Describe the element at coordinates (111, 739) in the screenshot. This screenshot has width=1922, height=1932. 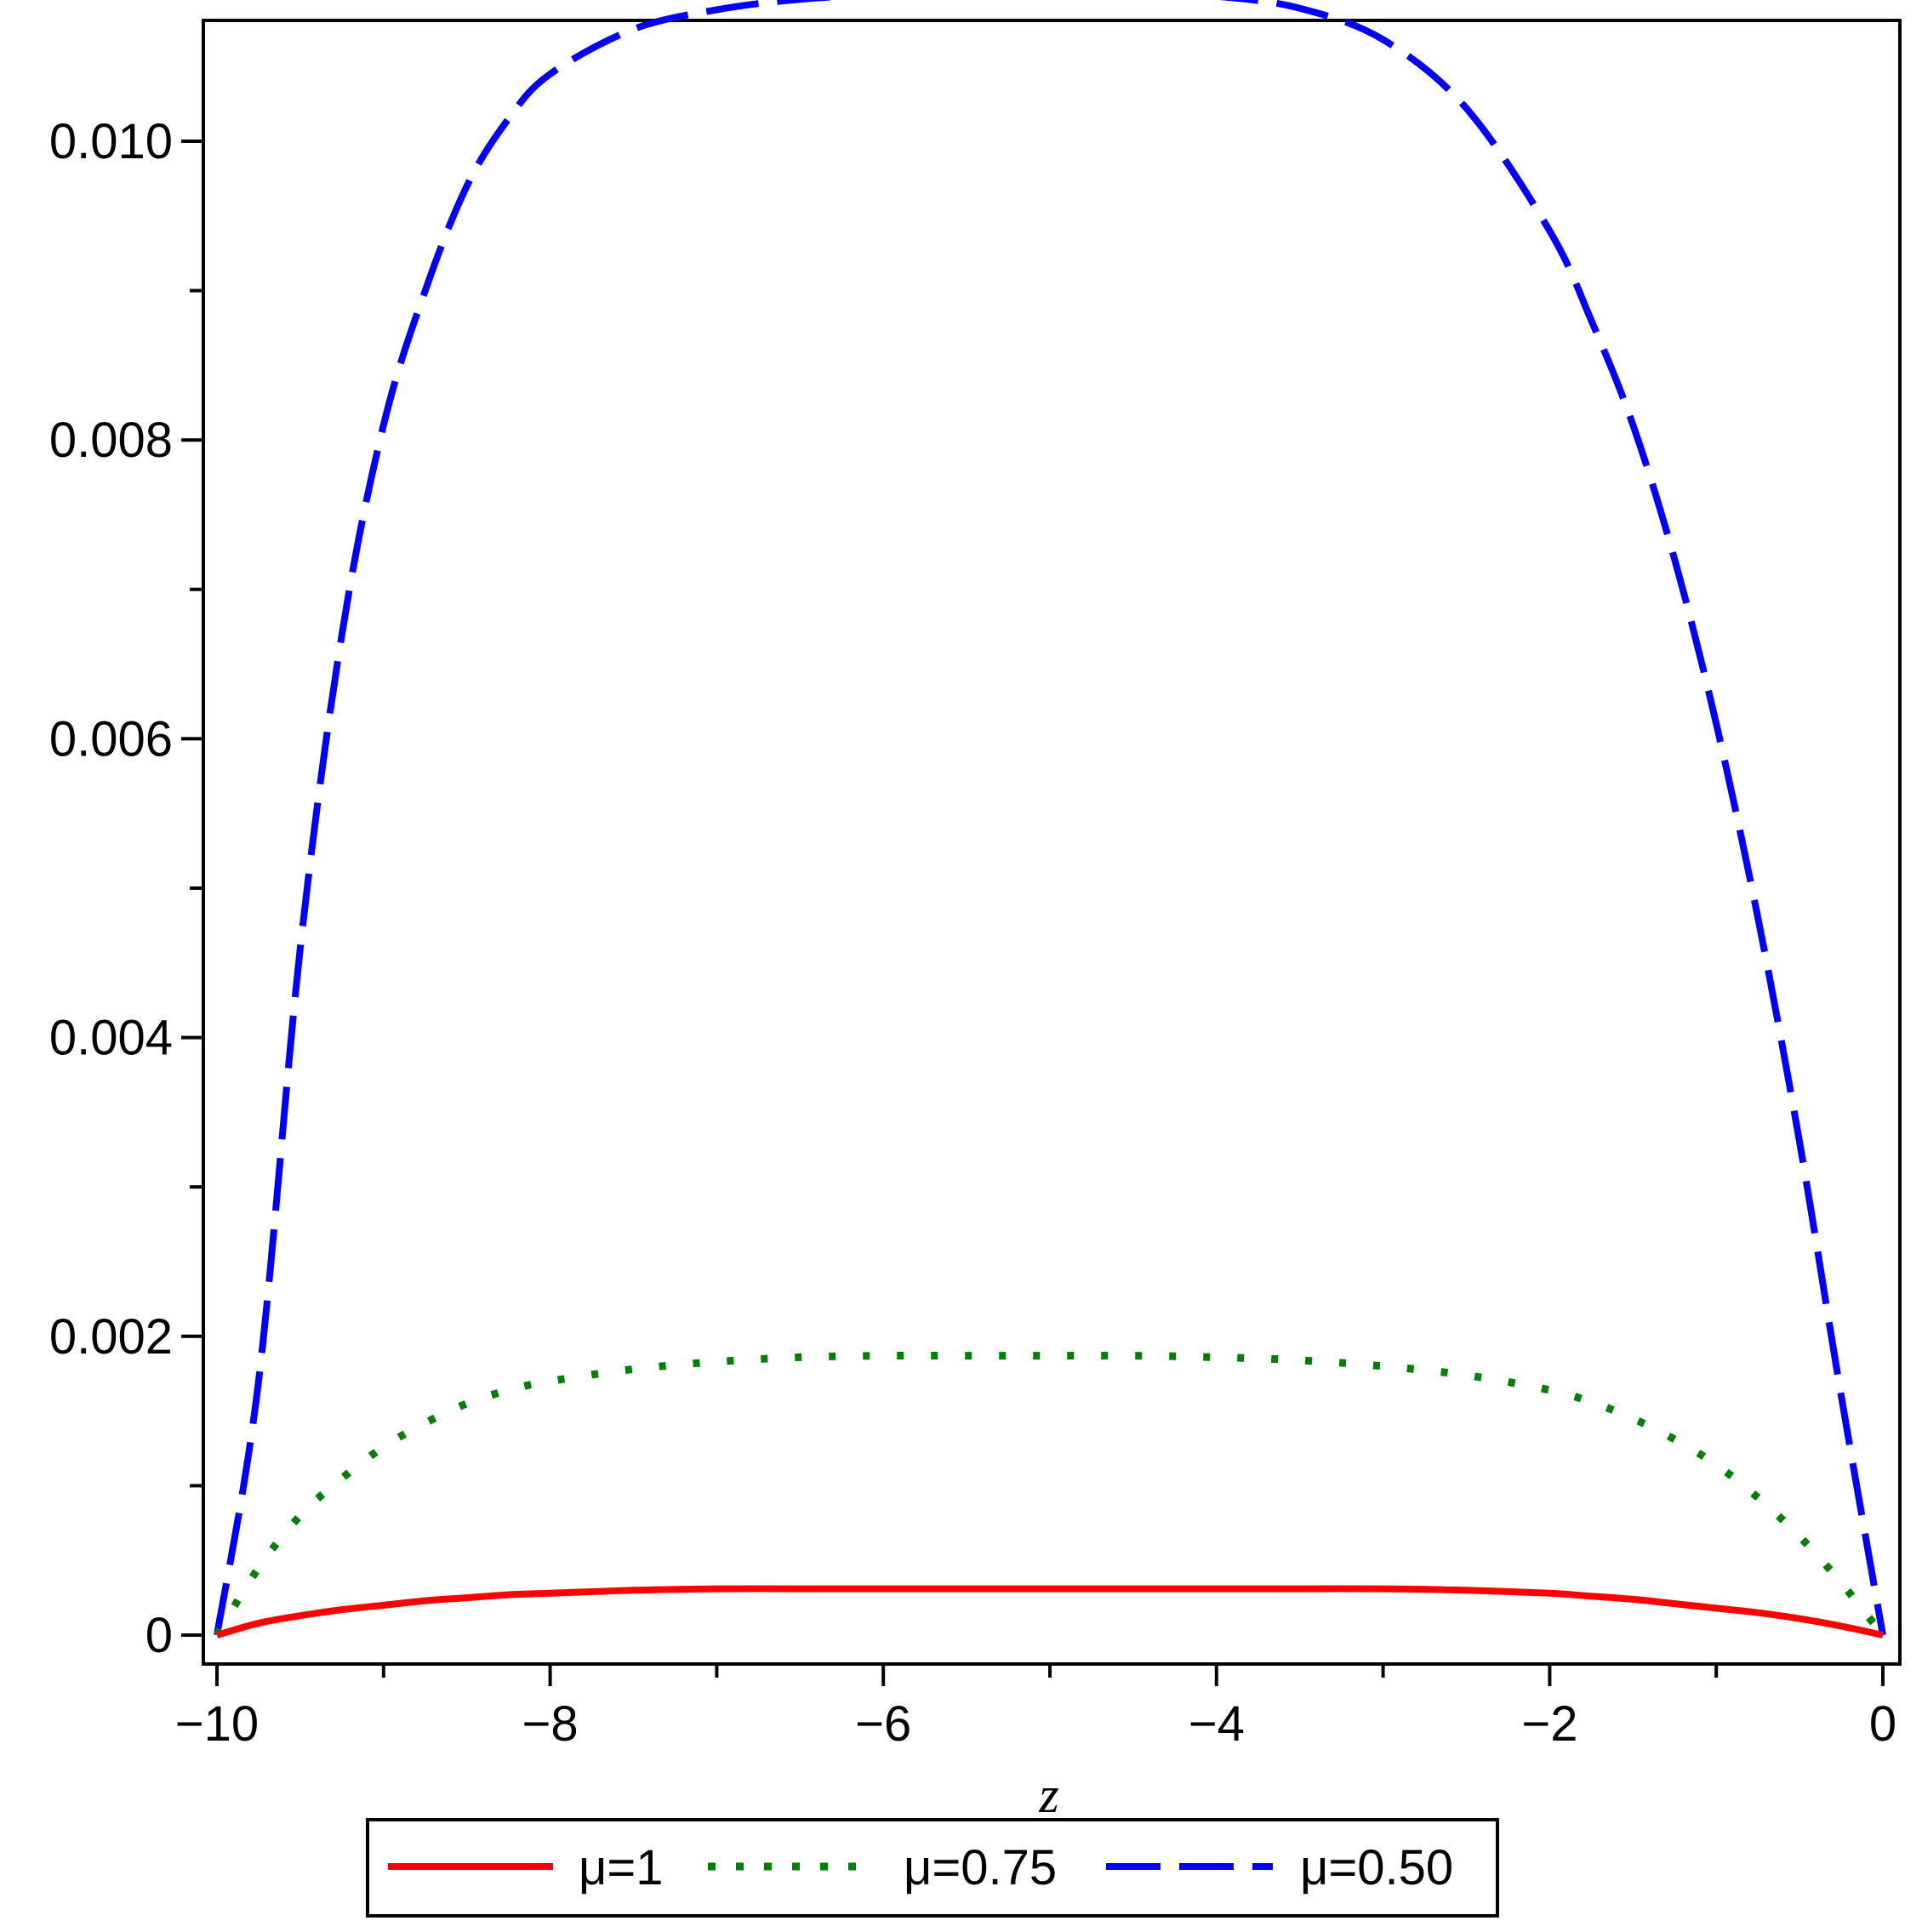
I see `y-tick-label: 0.006` at that location.